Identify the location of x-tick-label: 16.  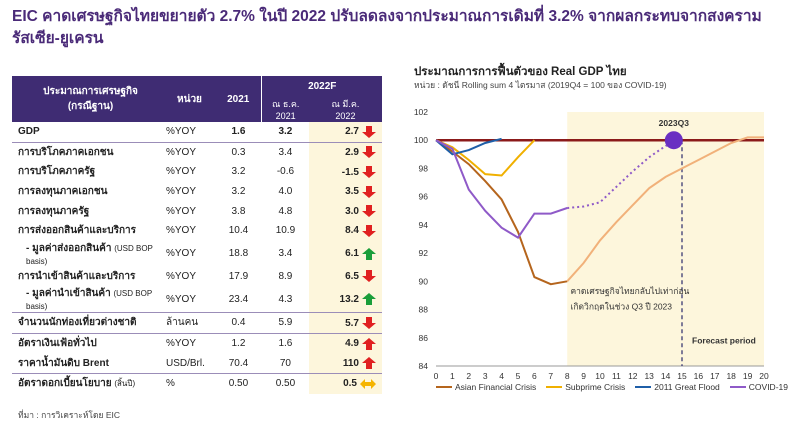
(699, 375).